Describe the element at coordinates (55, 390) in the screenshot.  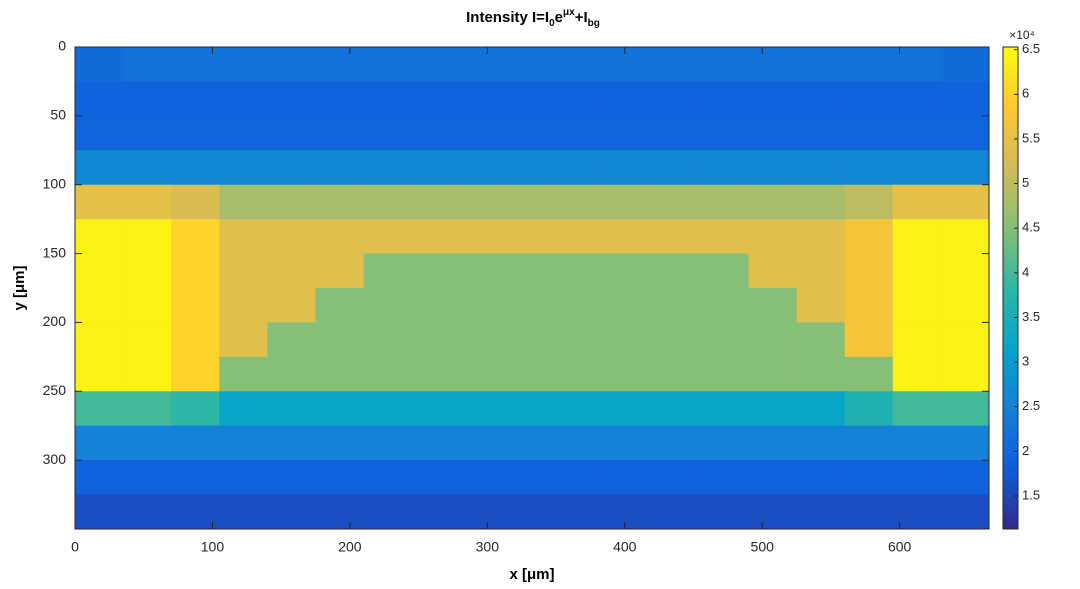
I see `y-tick-label: 250` at that location.